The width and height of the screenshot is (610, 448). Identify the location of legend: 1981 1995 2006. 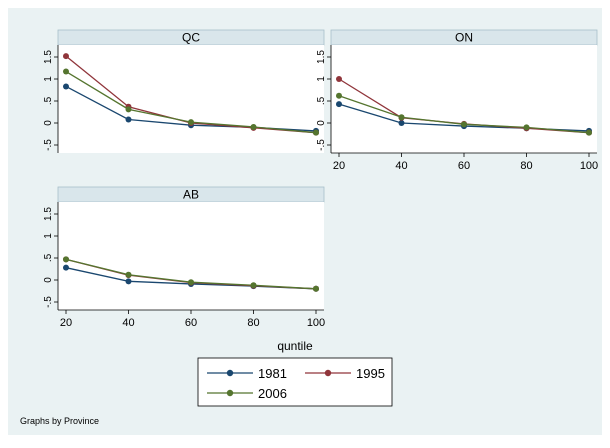
(295, 382).